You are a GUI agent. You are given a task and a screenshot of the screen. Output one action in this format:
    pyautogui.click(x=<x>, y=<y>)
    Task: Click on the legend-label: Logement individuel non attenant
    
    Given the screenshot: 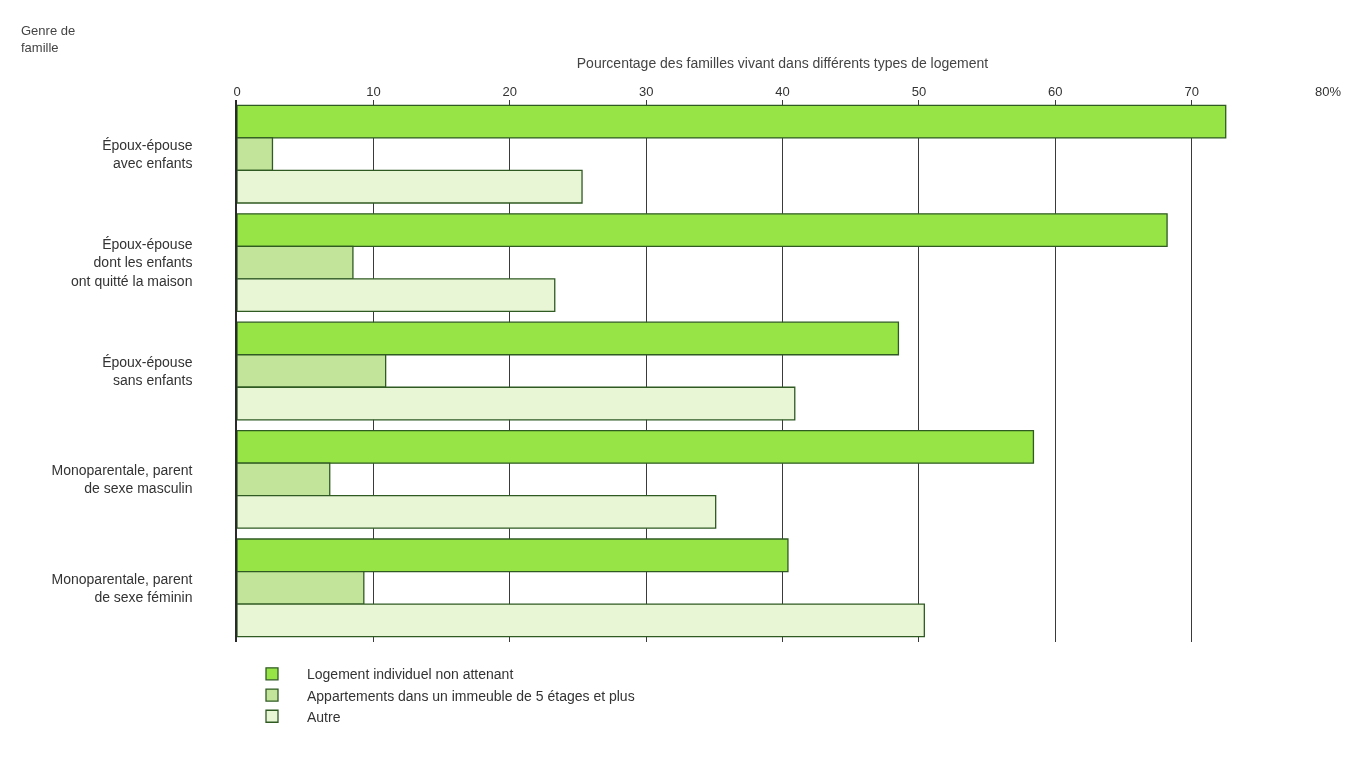 What is the action you would take?
    pyautogui.click(x=410, y=674)
    